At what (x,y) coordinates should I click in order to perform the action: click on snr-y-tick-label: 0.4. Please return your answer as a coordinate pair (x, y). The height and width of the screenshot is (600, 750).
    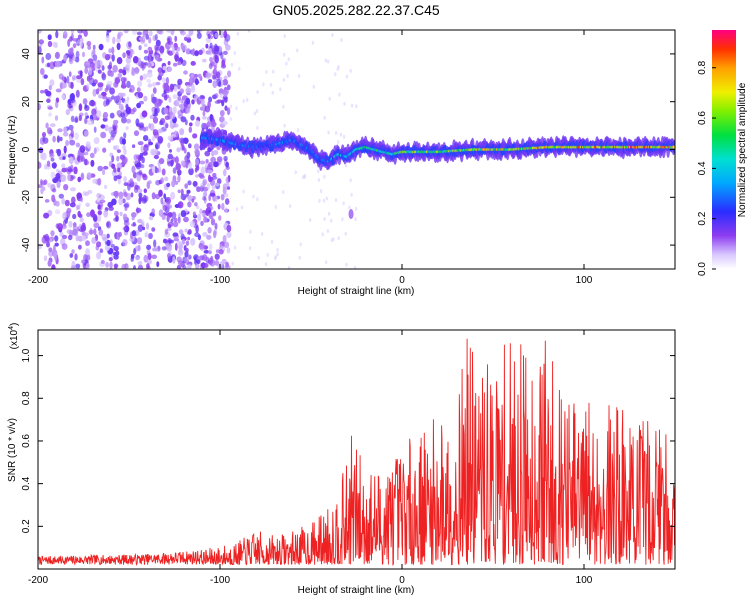
    Looking at the image, I should click on (26, 483).